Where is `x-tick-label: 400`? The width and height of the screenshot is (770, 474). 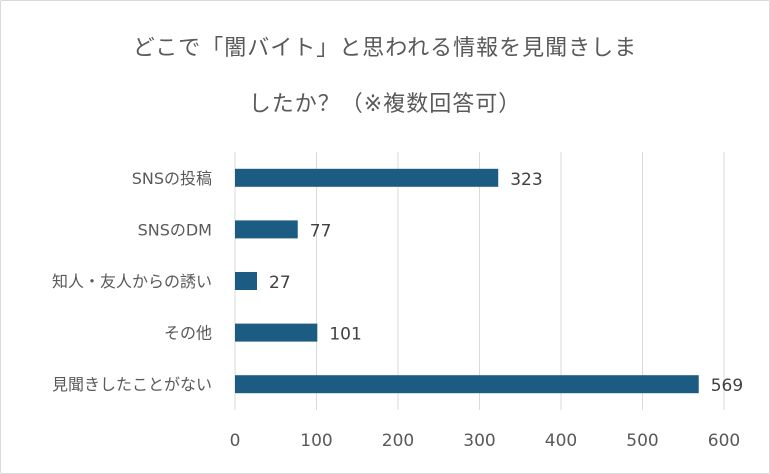
x-tick-label: 400 is located at coordinates (561, 441).